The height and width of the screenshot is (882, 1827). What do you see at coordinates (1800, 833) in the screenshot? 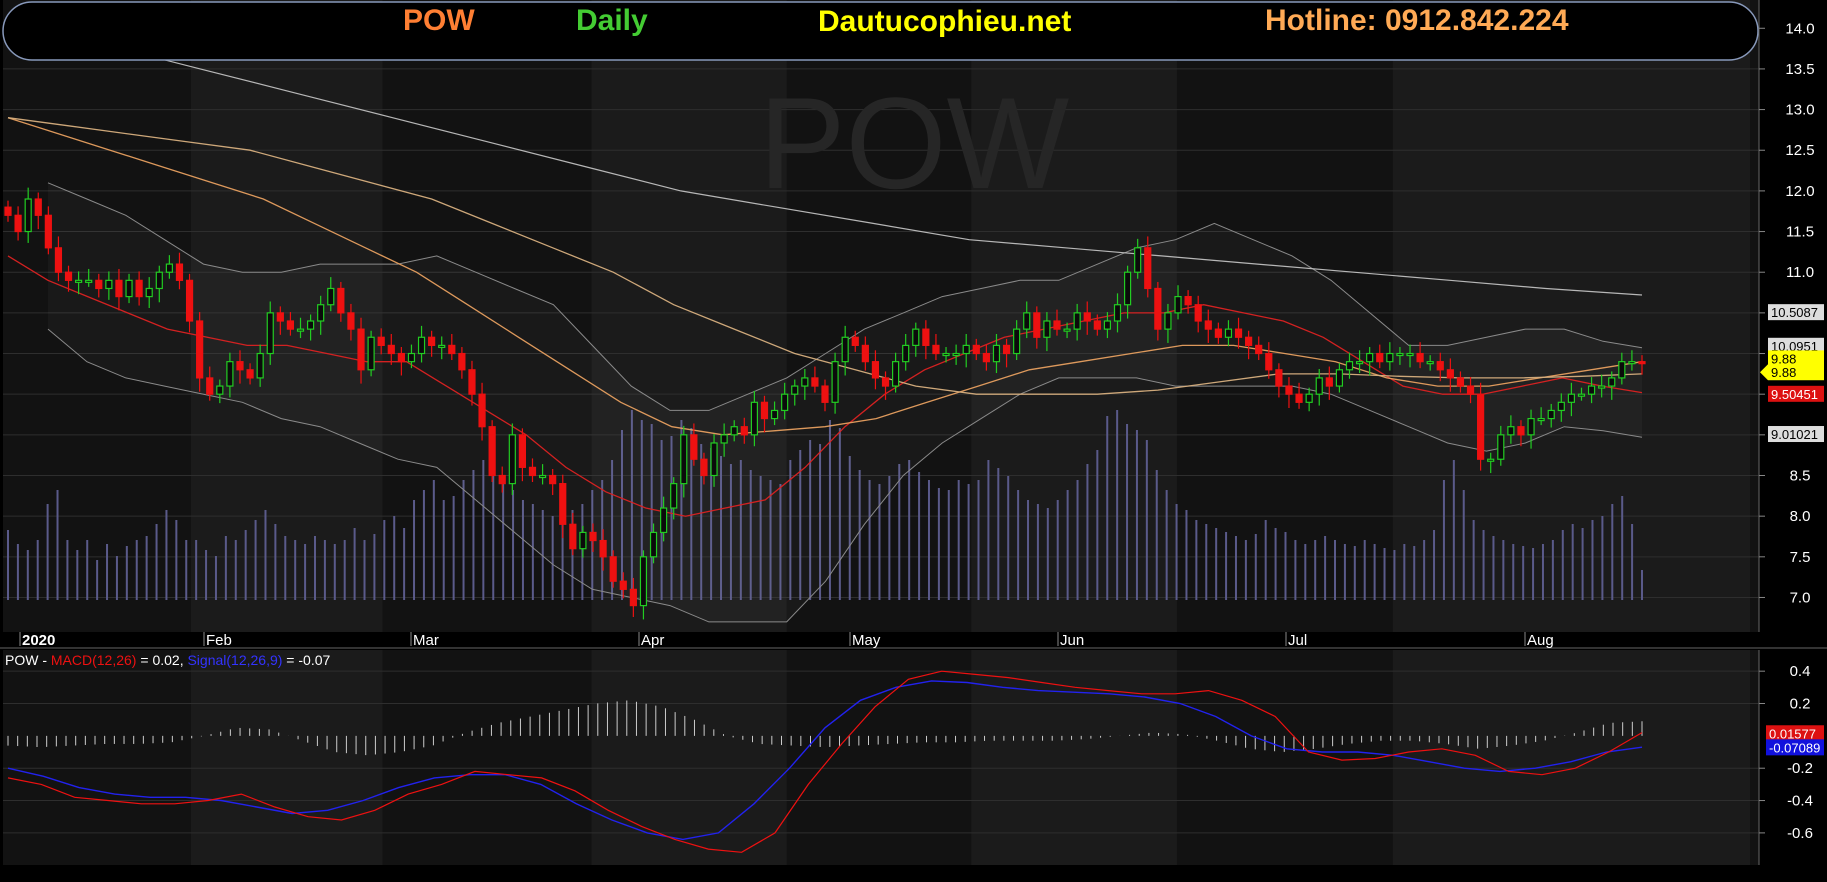
I see `macd-tick-label: -0.6` at bounding box center [1800, 833].